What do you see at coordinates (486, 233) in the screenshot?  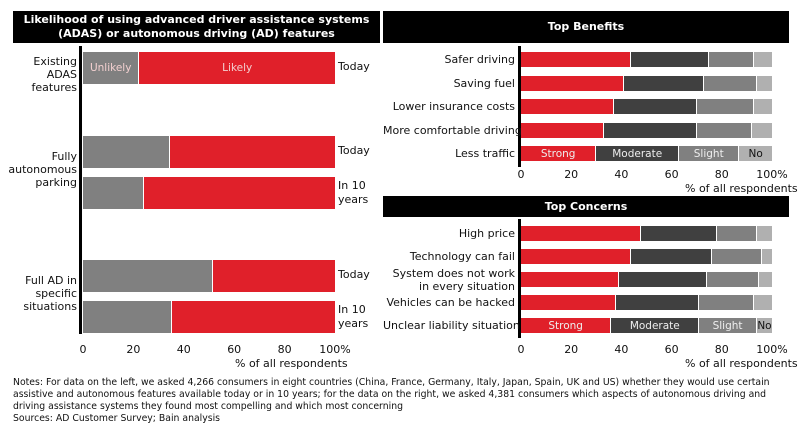 I see `category-label: High price` at bounding box center [486, 233].